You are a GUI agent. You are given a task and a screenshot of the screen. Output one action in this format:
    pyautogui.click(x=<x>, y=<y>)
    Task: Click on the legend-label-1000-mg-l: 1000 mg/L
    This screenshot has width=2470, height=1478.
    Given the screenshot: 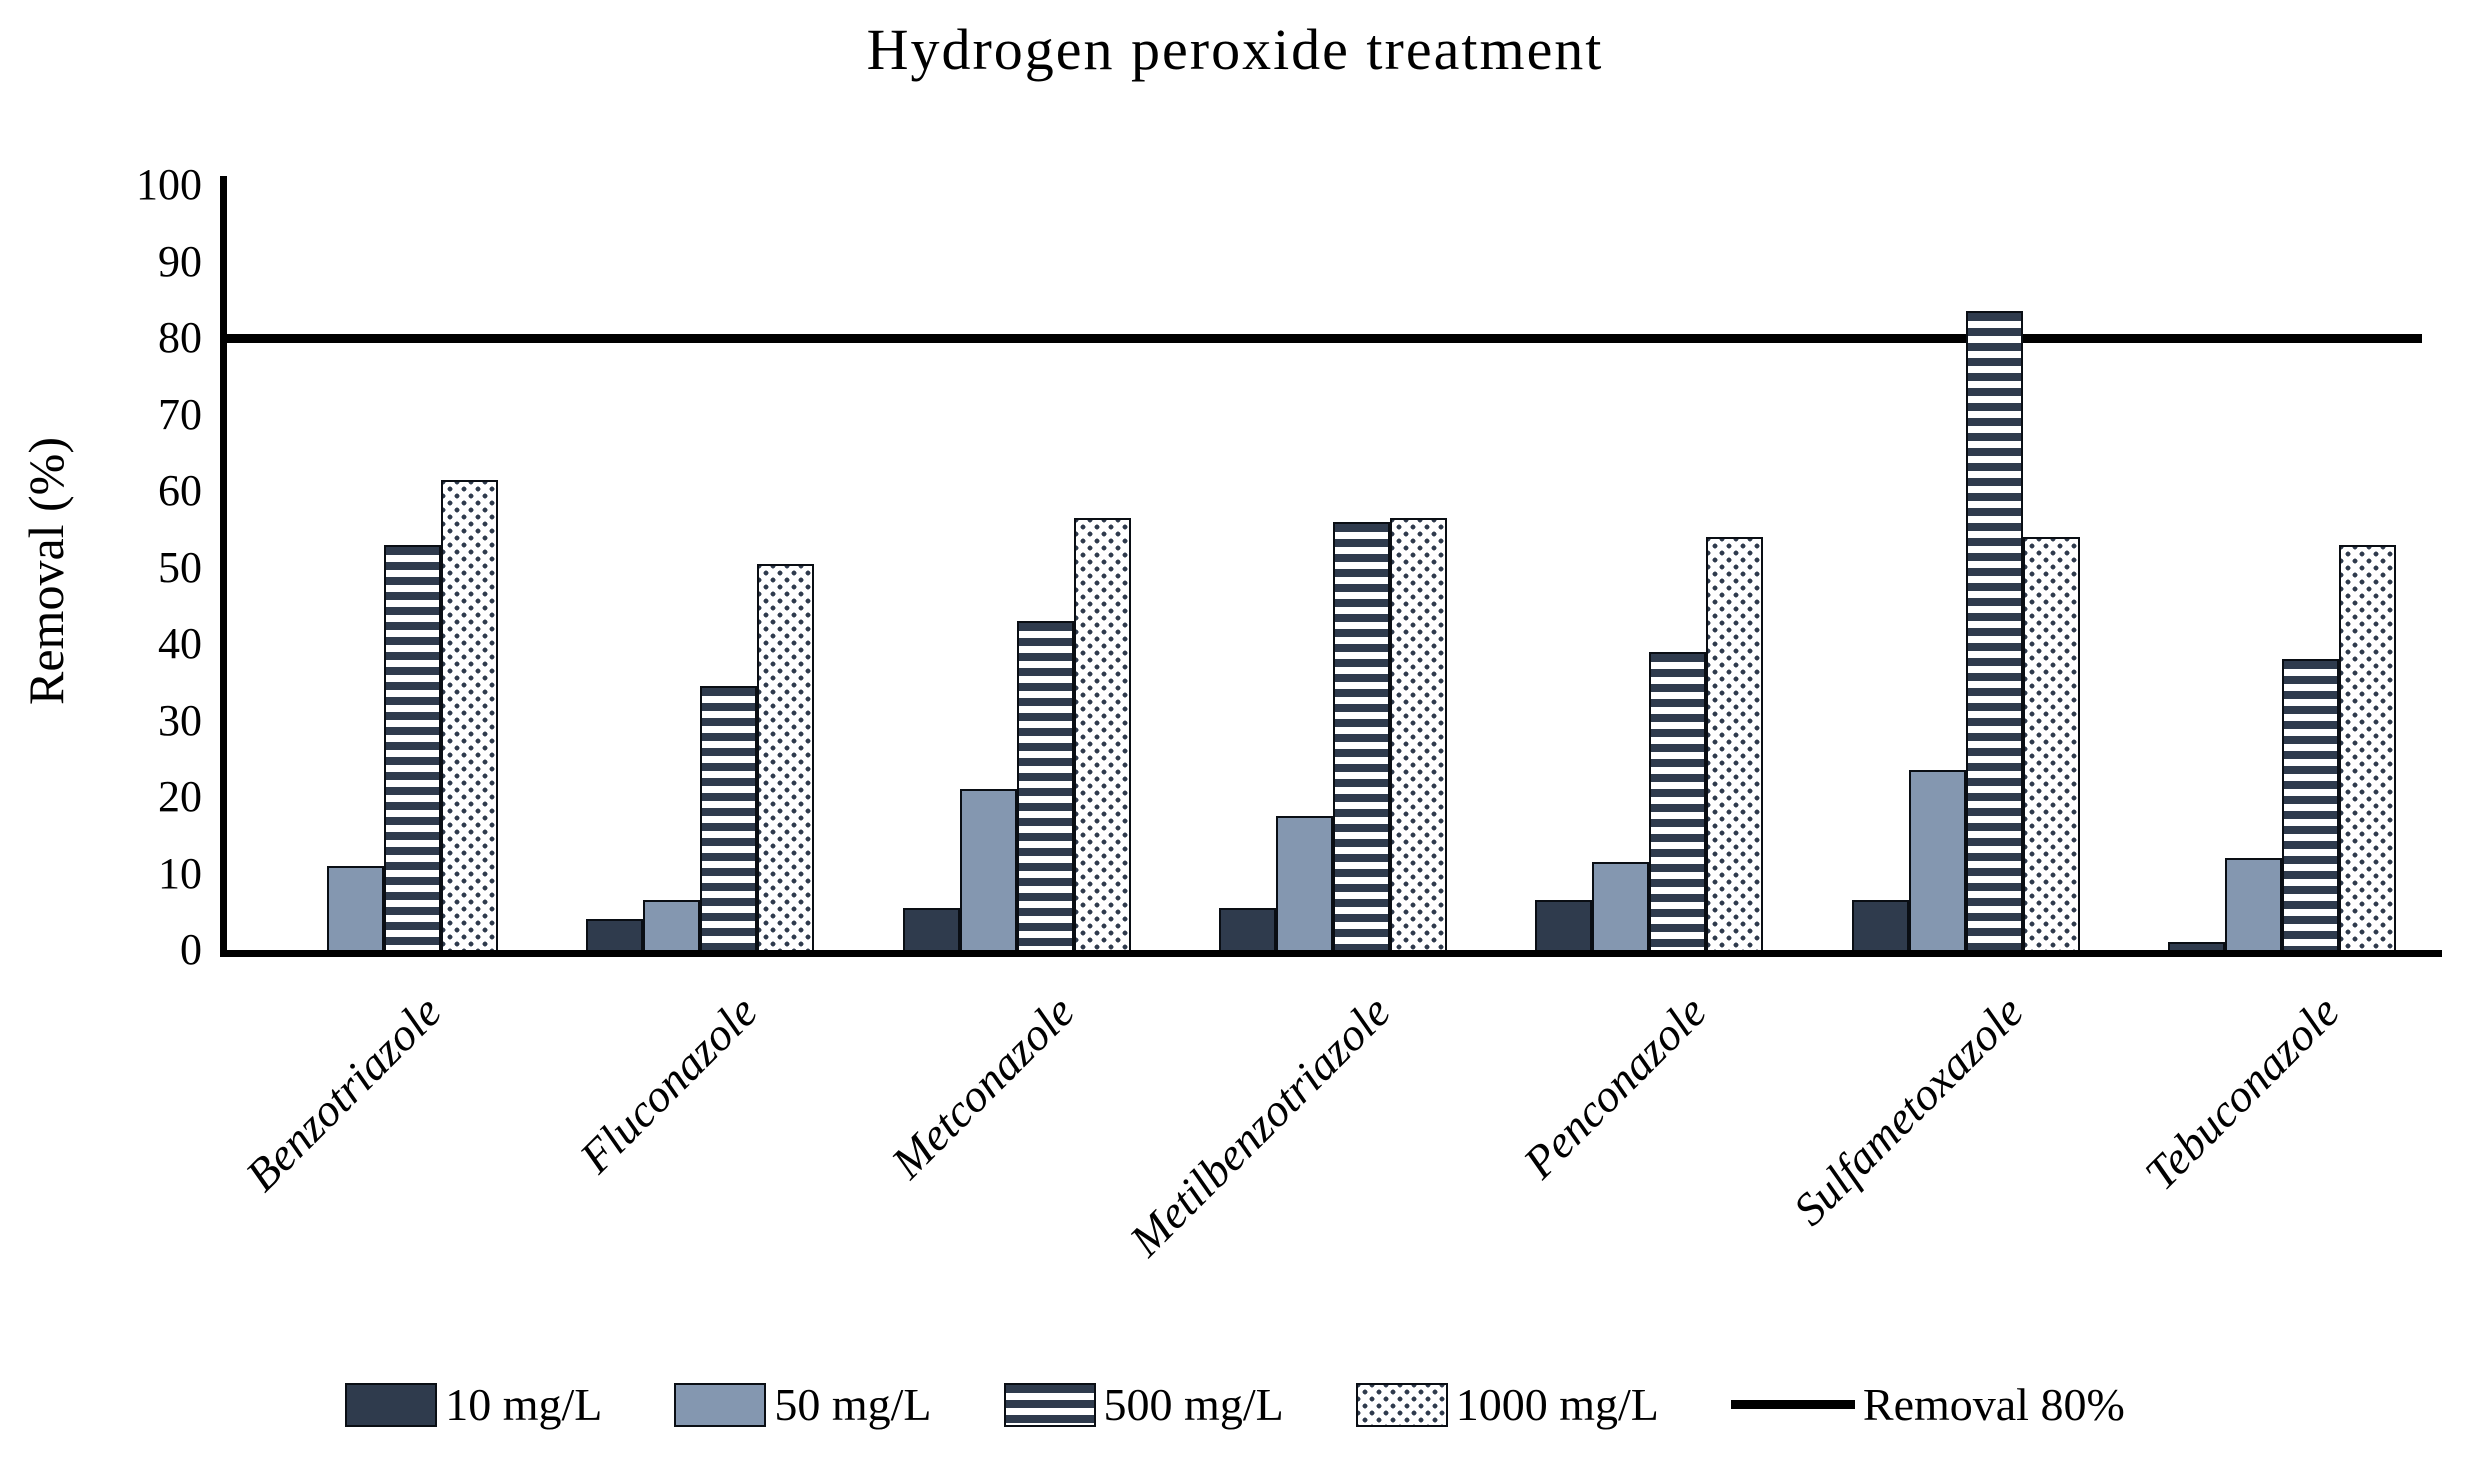 What is the action you would take?
    pyautogui.click(x=1557, y=1404)
    